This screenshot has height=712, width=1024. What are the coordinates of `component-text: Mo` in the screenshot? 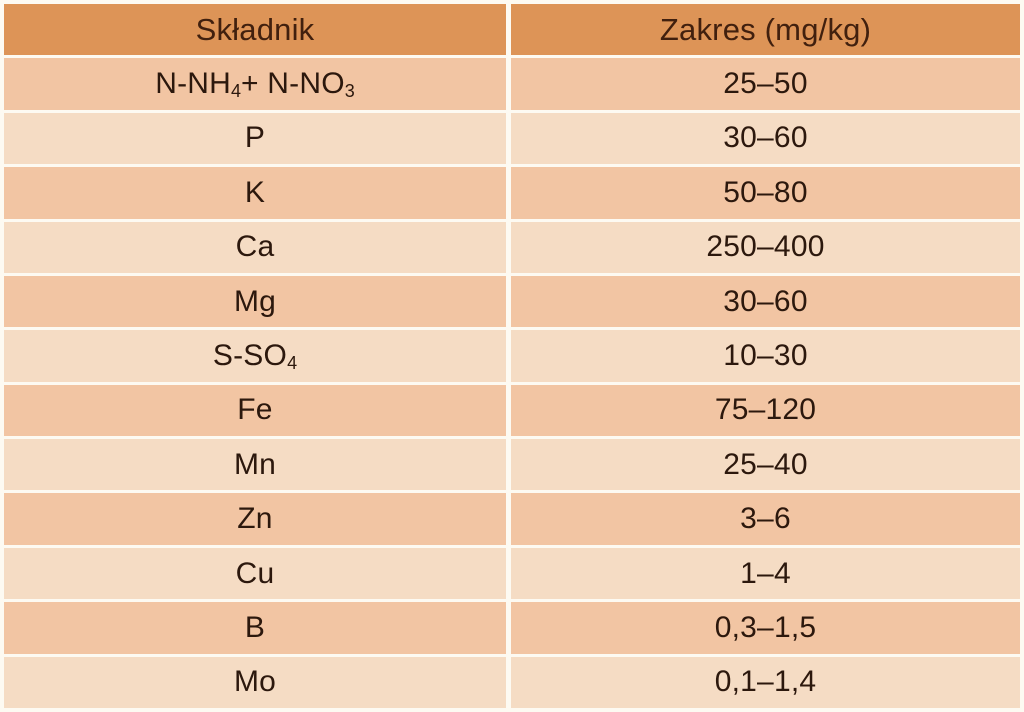 It's located at (255, 682).